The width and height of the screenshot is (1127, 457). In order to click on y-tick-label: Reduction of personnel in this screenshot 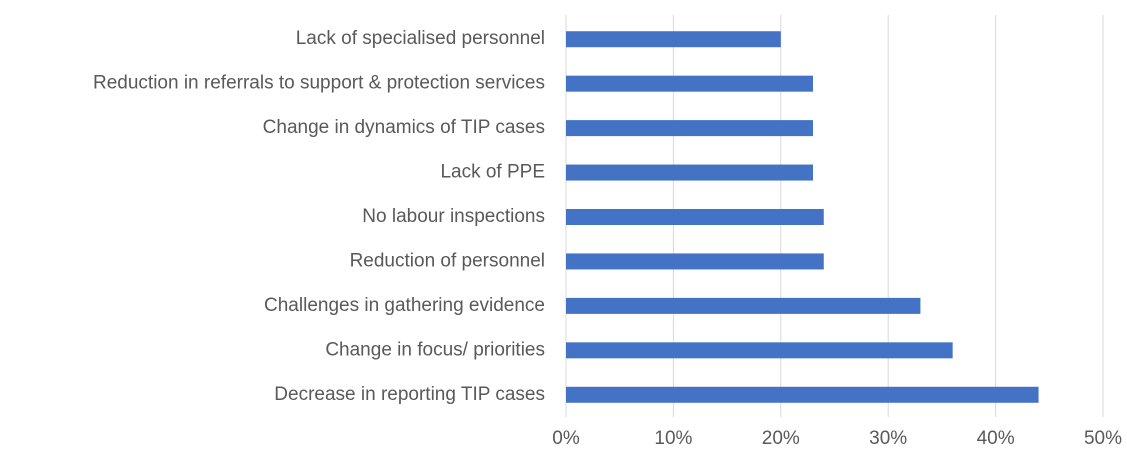, I will do `click(447, 260)`.